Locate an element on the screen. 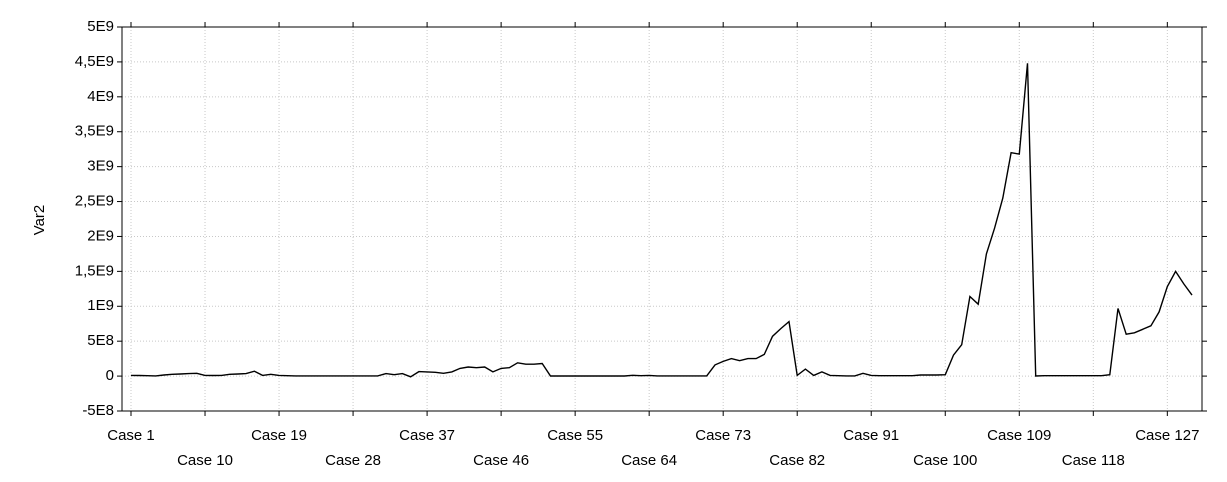 This screenshot has width=1227, height=482. y-tick-label: 3,5E9 is located at coordinates (94, 131).